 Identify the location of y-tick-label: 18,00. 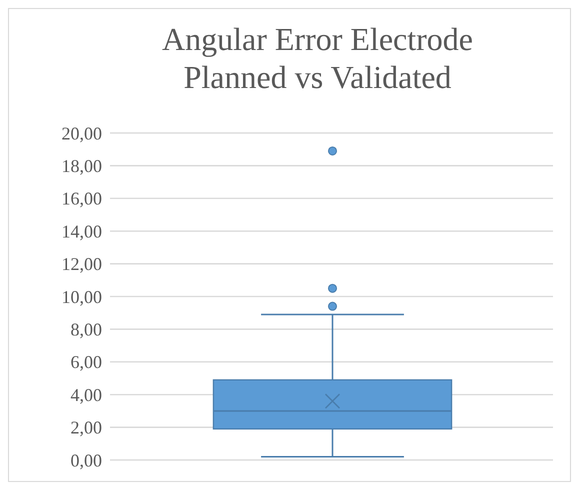
(82, 166).